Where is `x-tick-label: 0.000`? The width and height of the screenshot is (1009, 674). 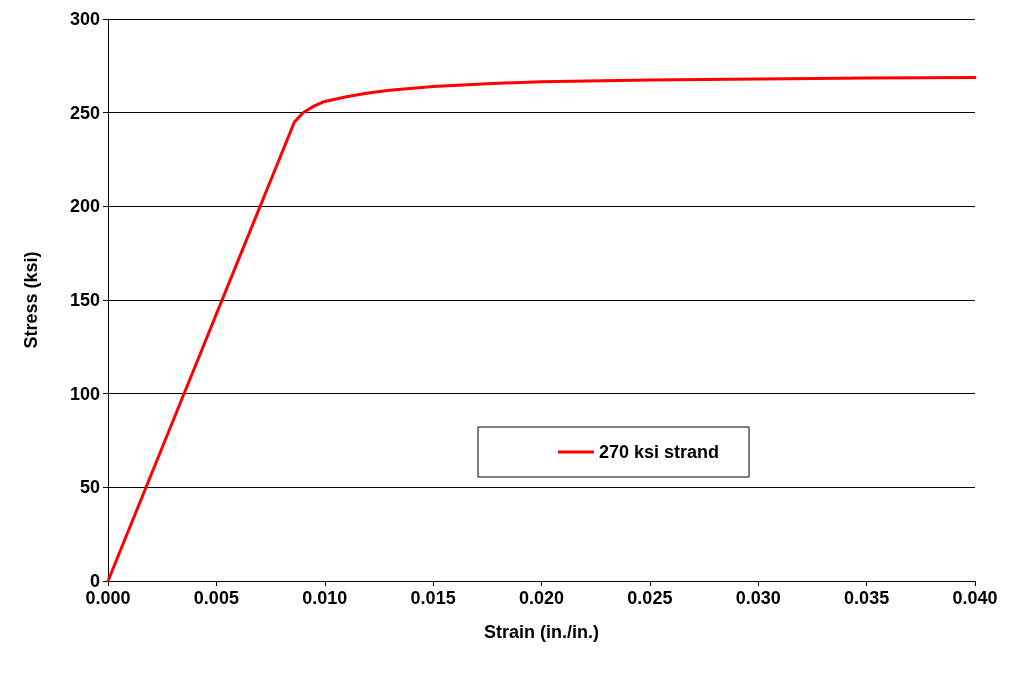 x-tick-label: 0.000 is located at coordinates (108, 598).